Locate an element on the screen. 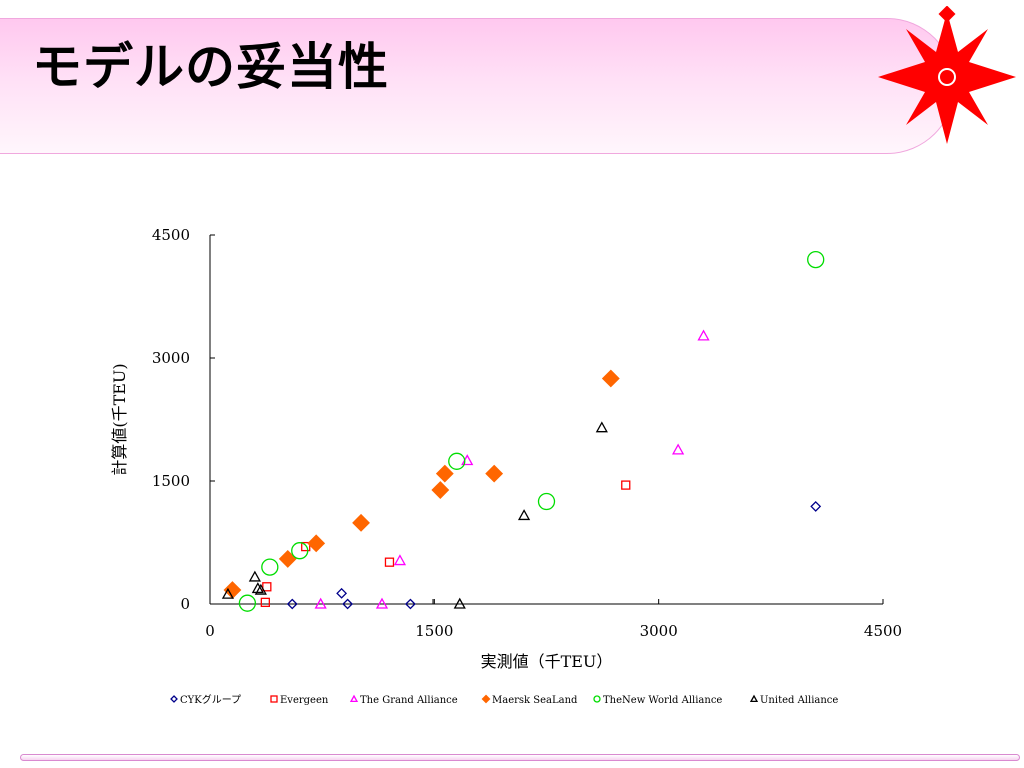 The height and width of the screenshot is (768, 1024). compass-star-icon is located at coordinates (947, 75).